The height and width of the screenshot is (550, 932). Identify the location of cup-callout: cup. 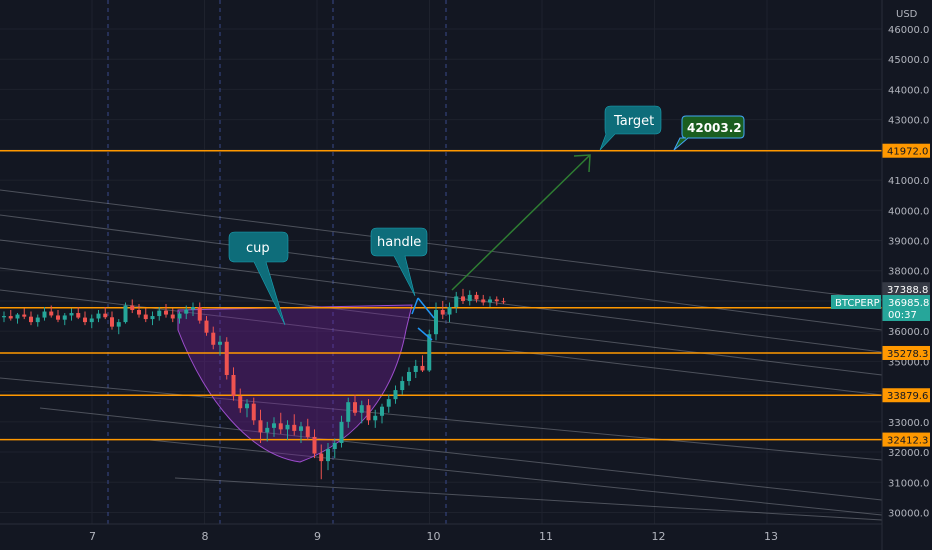
(258, 278).